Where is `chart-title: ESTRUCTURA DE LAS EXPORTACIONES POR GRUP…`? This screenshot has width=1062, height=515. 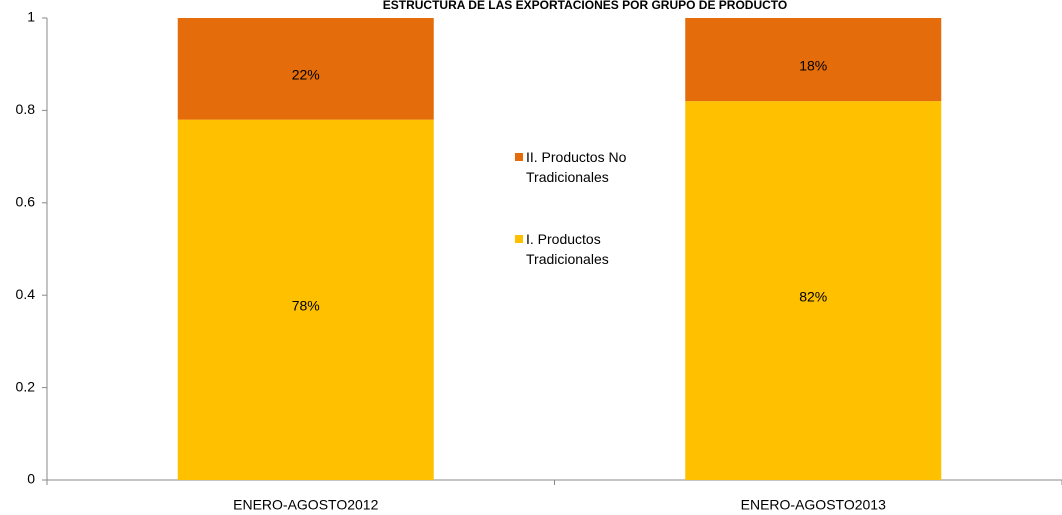
chart-title: ESTRUCTURA DE LAS EXPORTACIONES POR GRUP… is located at coordinates (585, 6).